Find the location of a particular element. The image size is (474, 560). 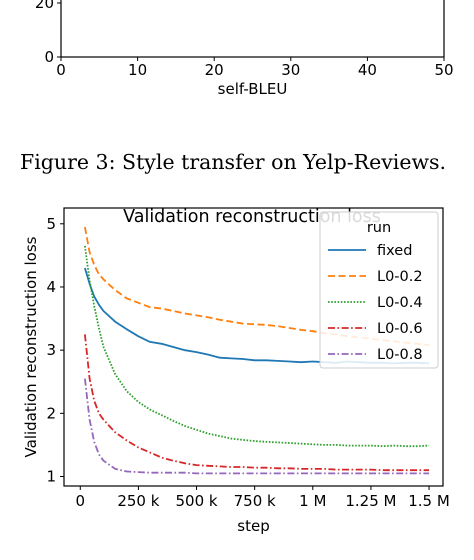

y-tick-label: 2 is located at coordinates (51, 413).